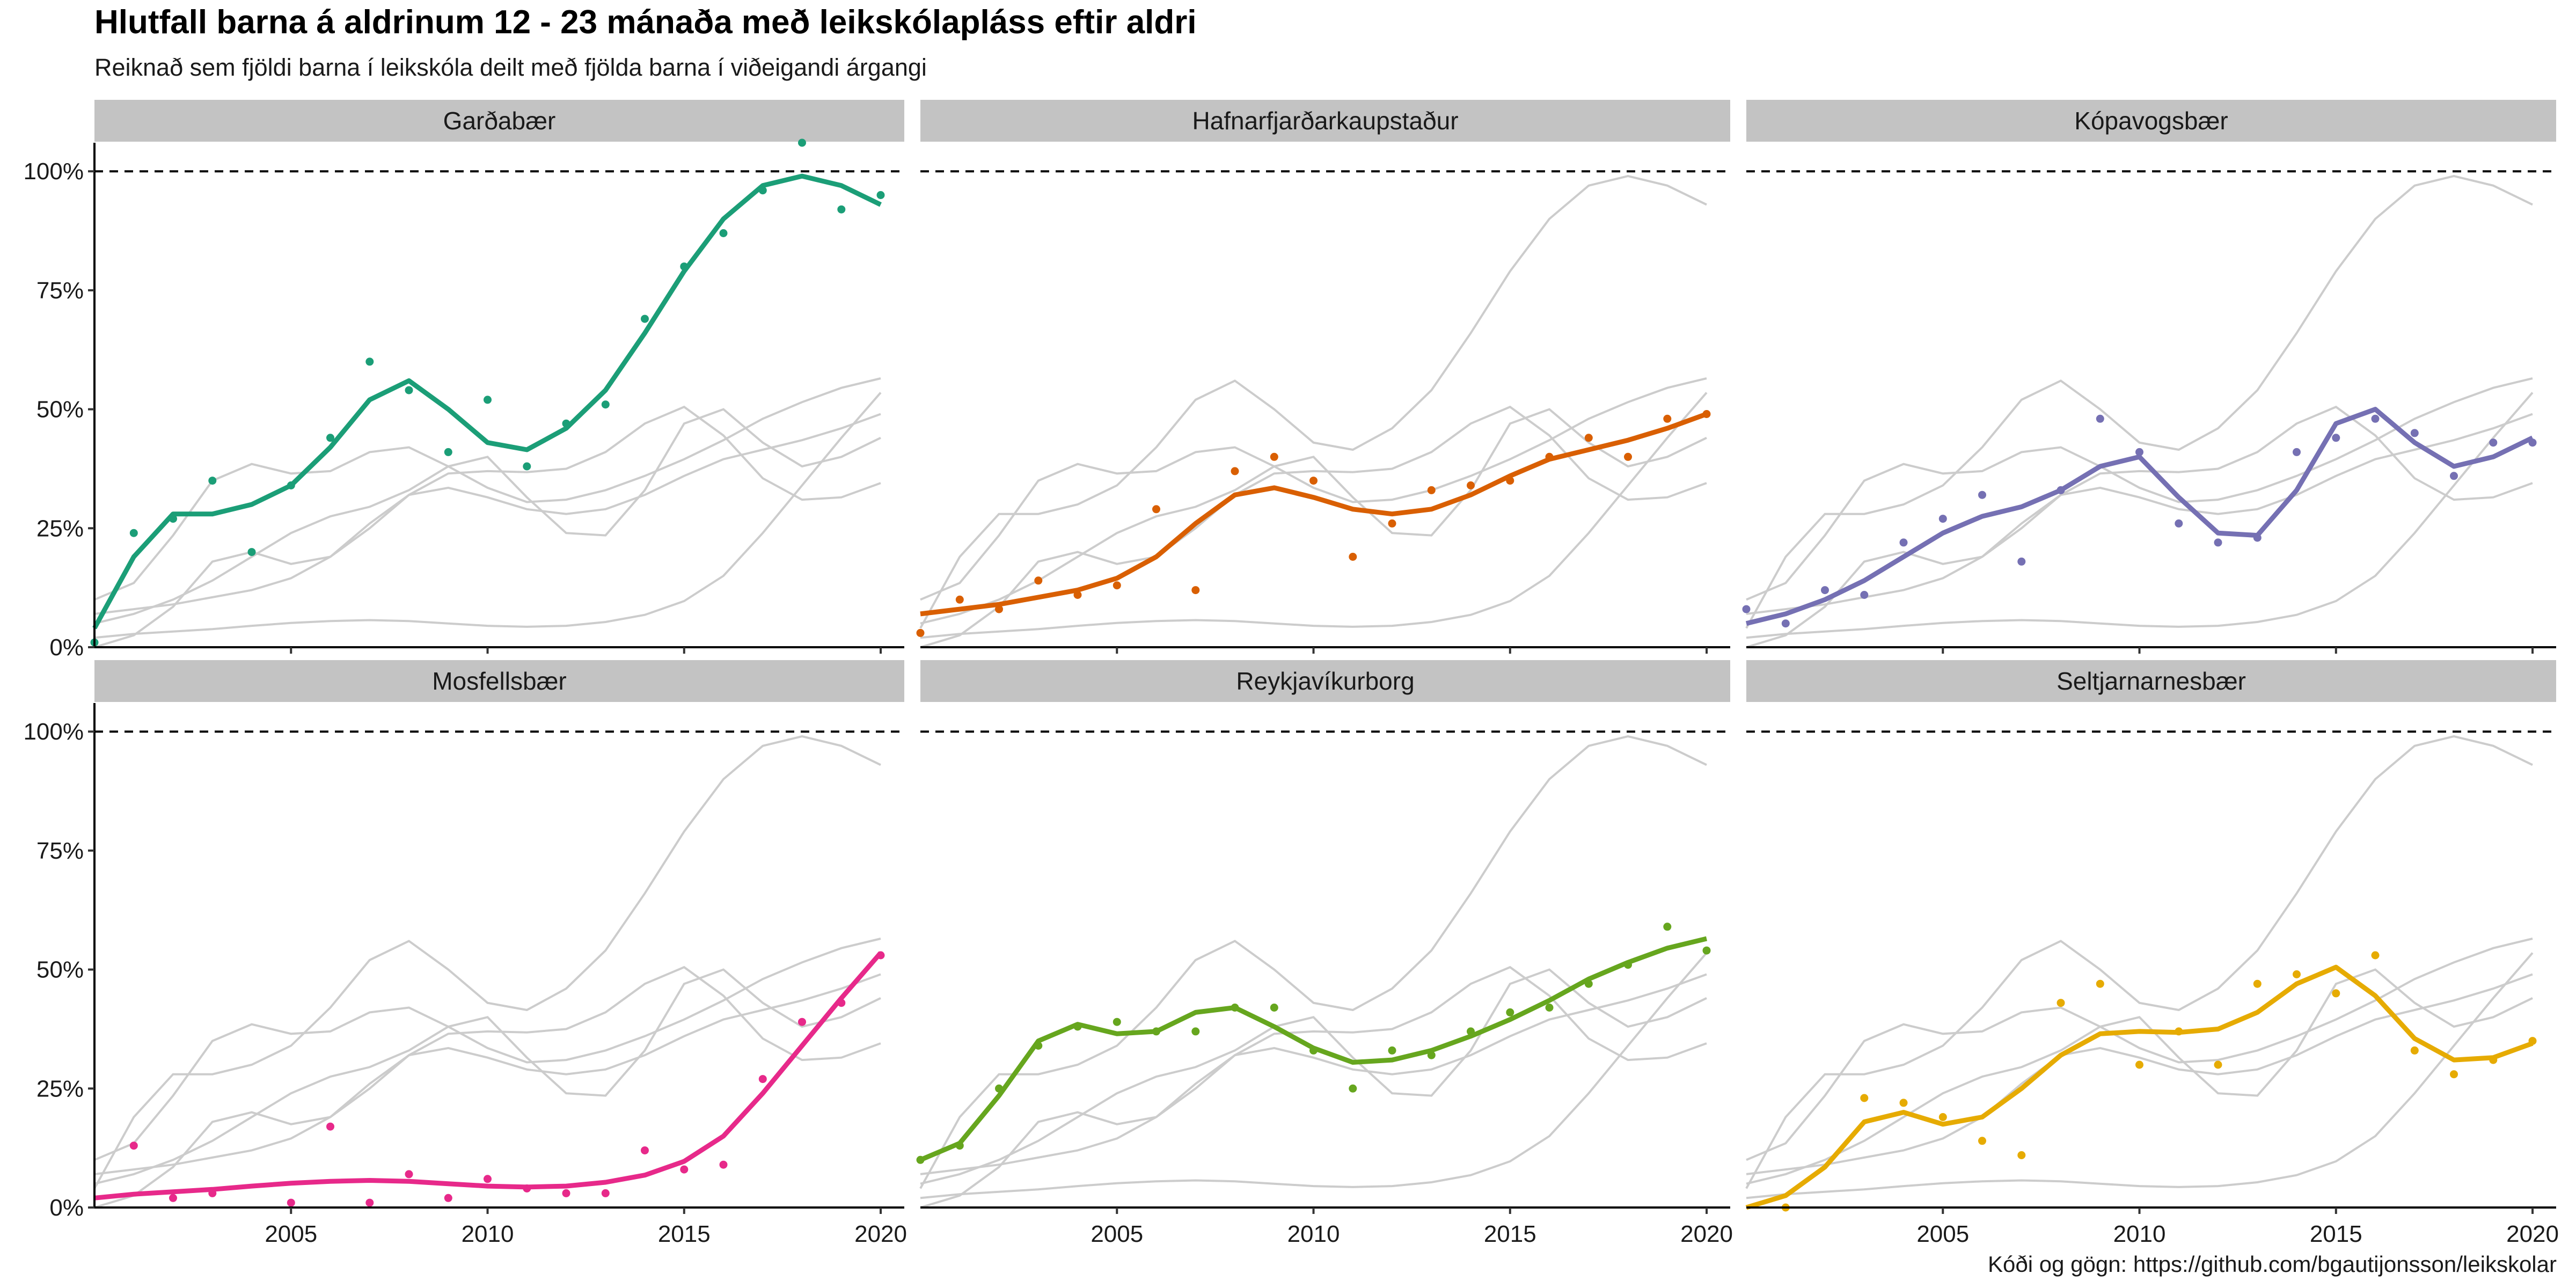 Image resolution: width=2576 pixels, height=1288 pixels. I want to click on facet-strip-label: Hafnarfjarðarkaupstaður, so click(1325, 121).